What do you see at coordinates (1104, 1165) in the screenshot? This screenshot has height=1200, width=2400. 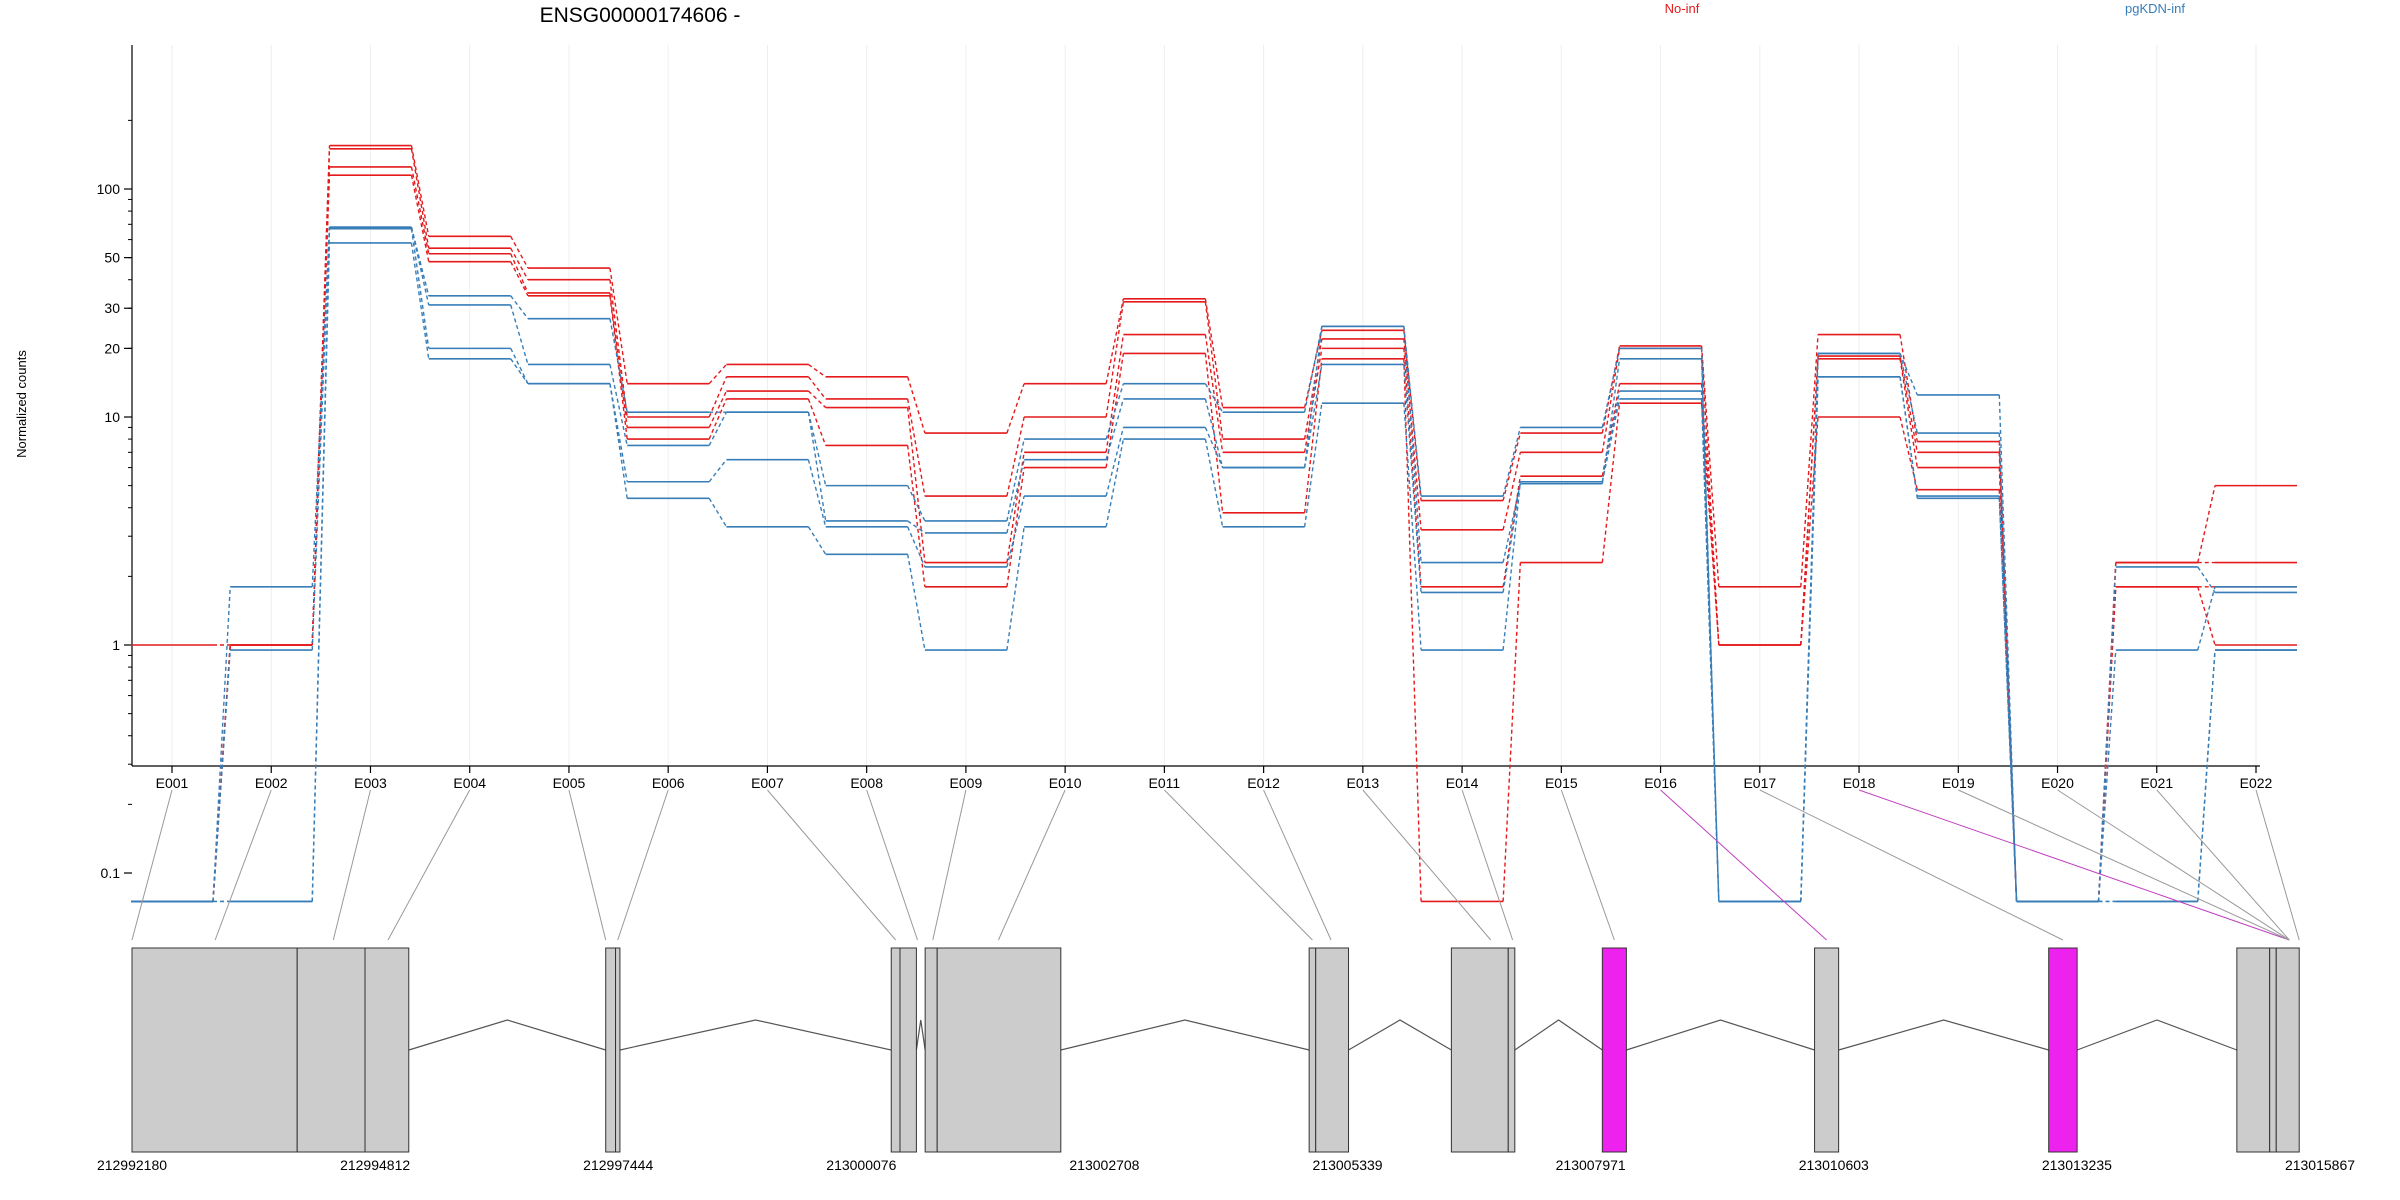 I see `genomic-coordinate-label: 213002708` at bounding box center [1104, 1165].